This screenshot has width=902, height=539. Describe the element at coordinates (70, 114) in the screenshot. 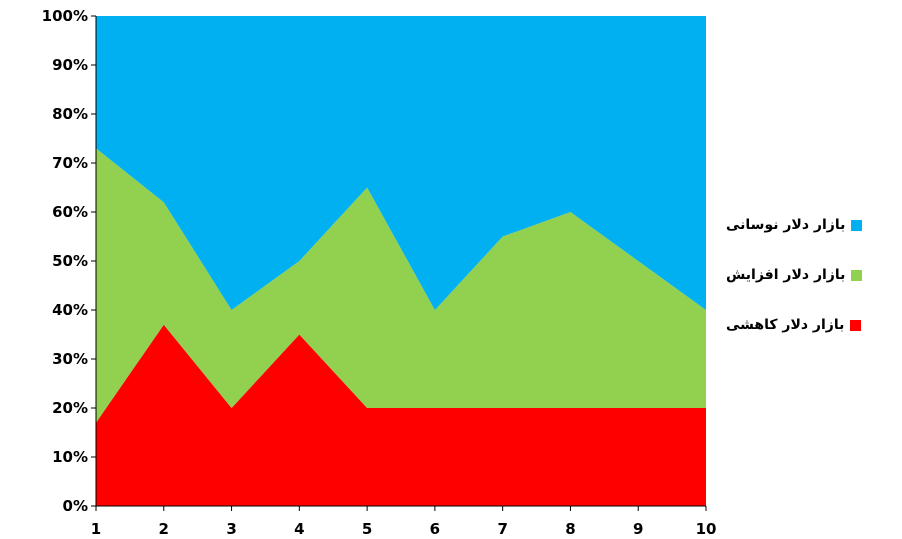

I see `y-tick-label: 80%` at that location.